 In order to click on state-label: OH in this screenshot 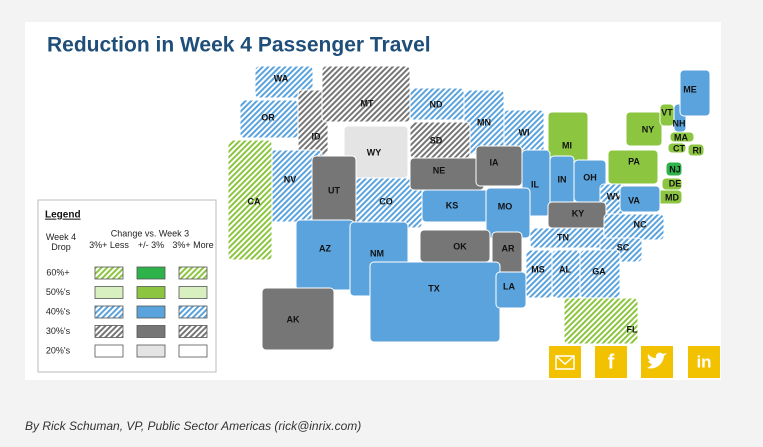, I will do `click(590, 177)`.